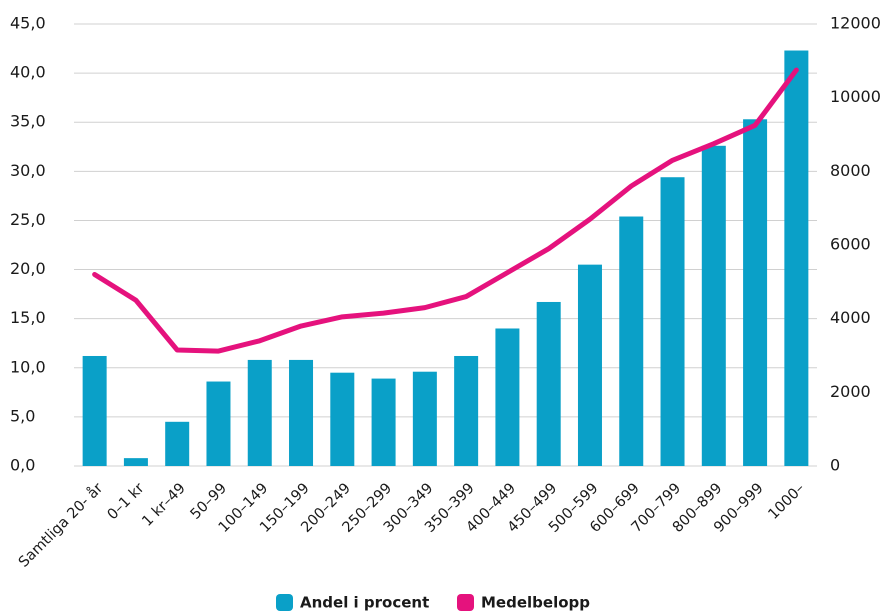 The image size is (895, 616). I want to click on x-tick-label: 1000–, so click(786, 501).